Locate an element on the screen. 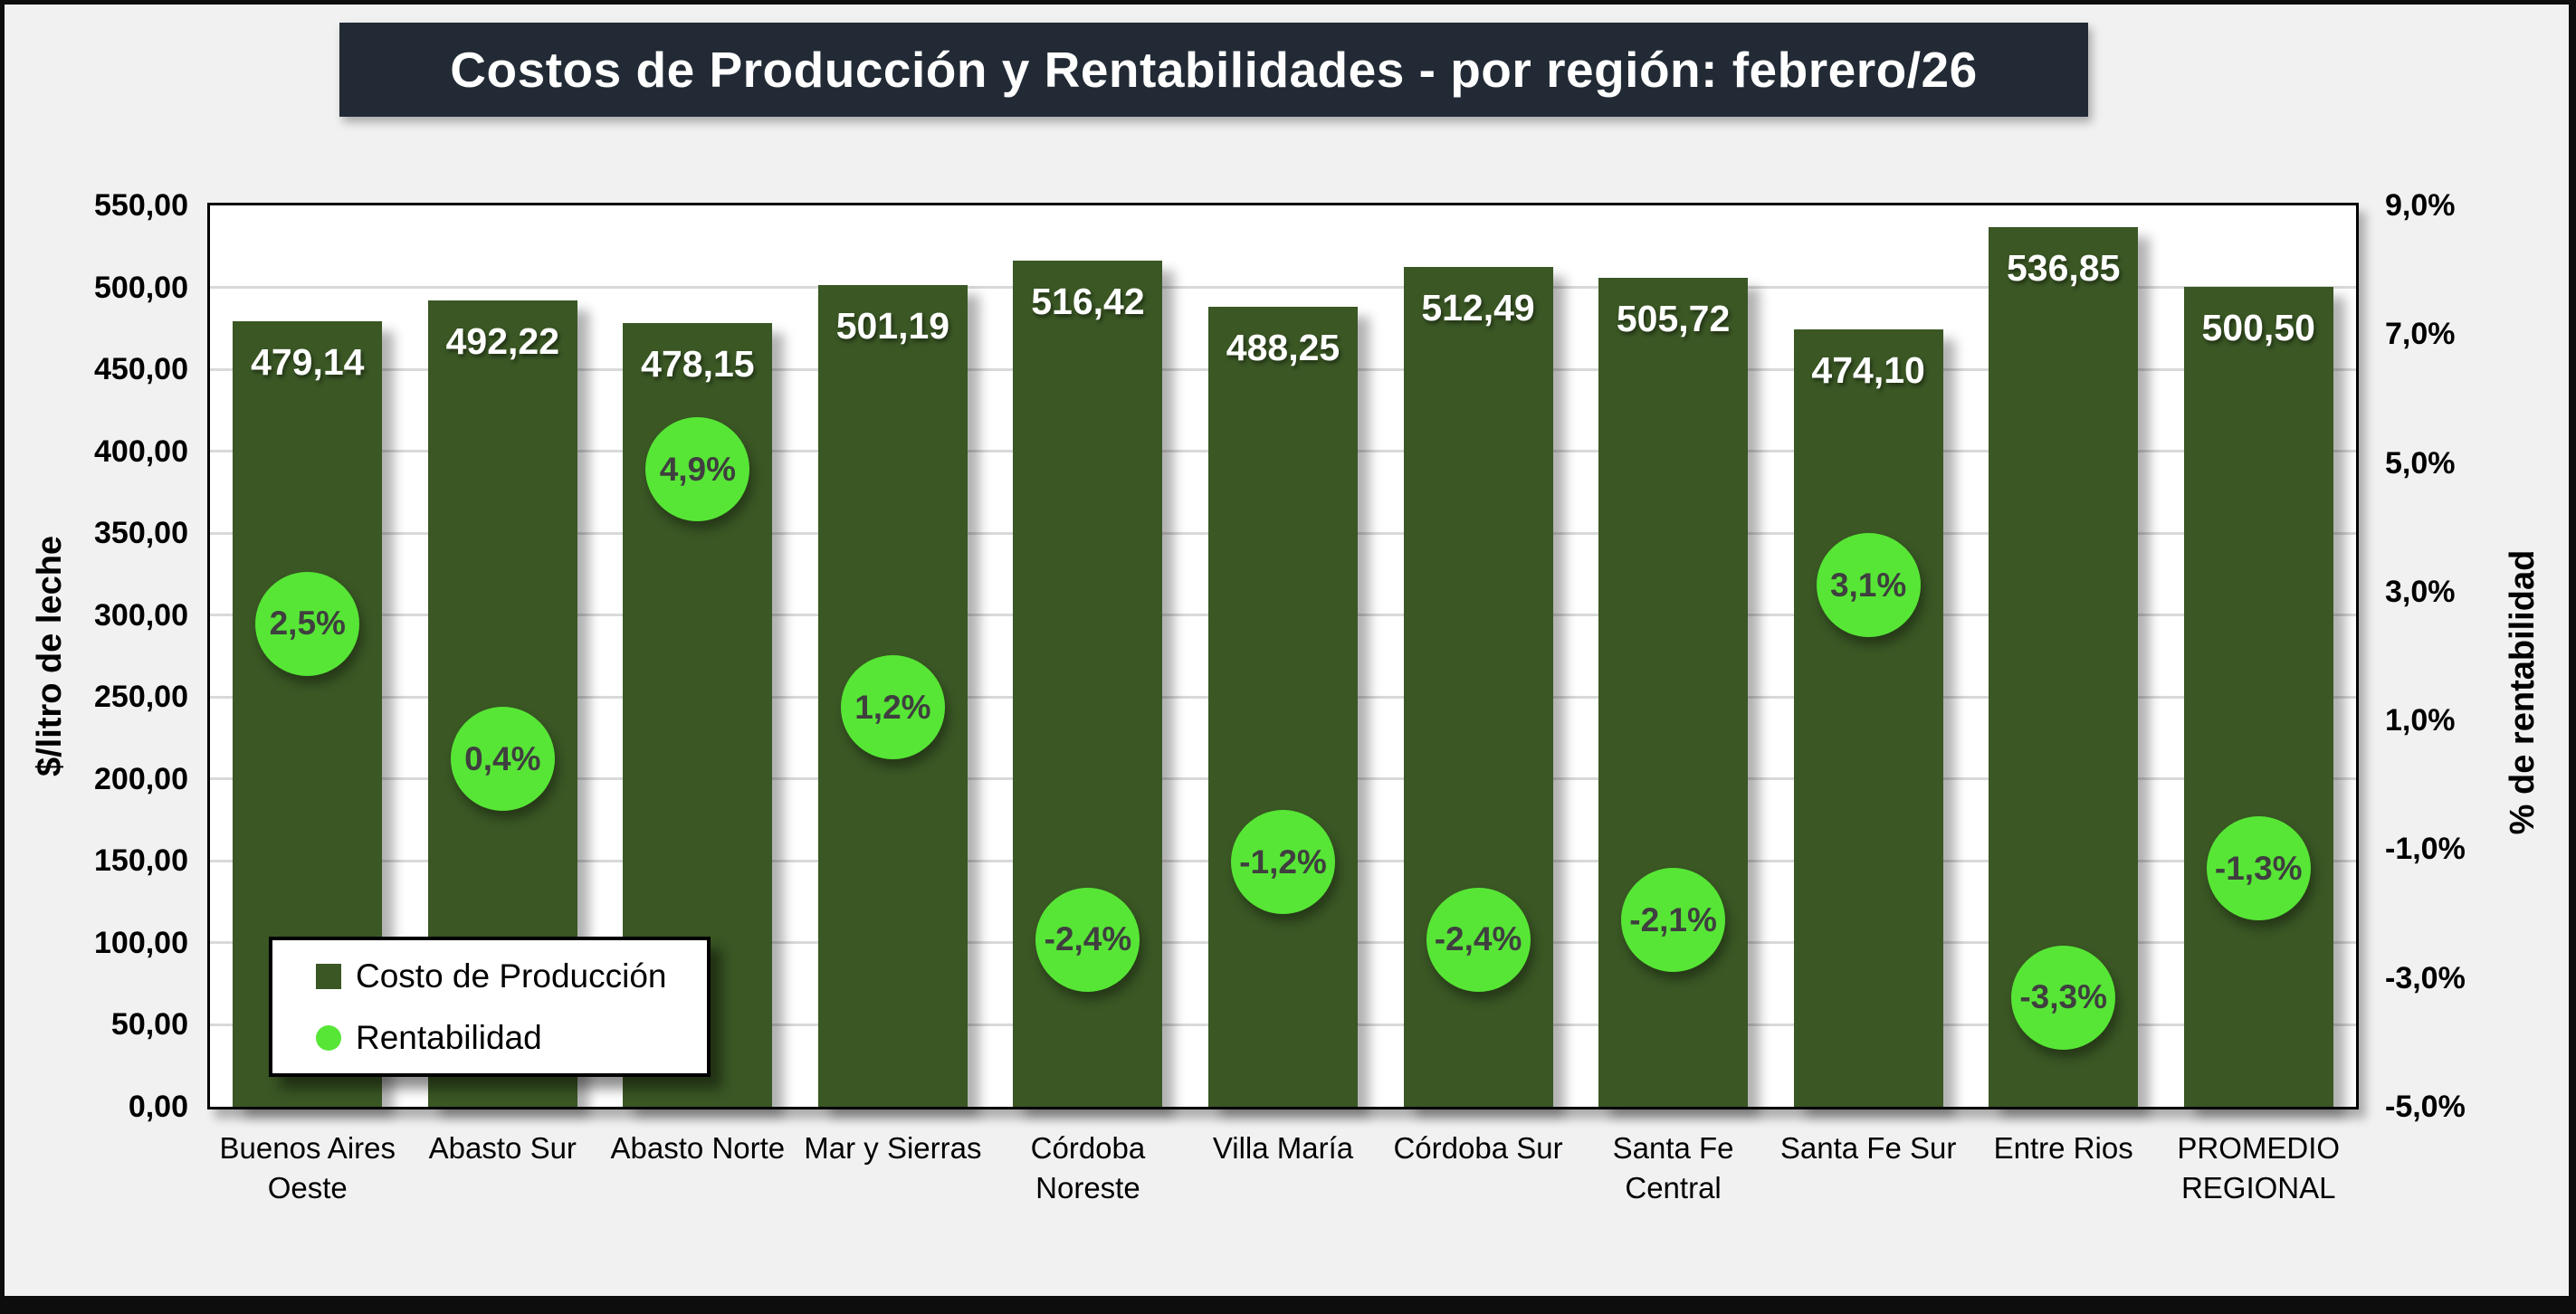 This screenshot has width=2576, height=1314. bar-value-label: 479,14 is located at coordinates (308, 362).